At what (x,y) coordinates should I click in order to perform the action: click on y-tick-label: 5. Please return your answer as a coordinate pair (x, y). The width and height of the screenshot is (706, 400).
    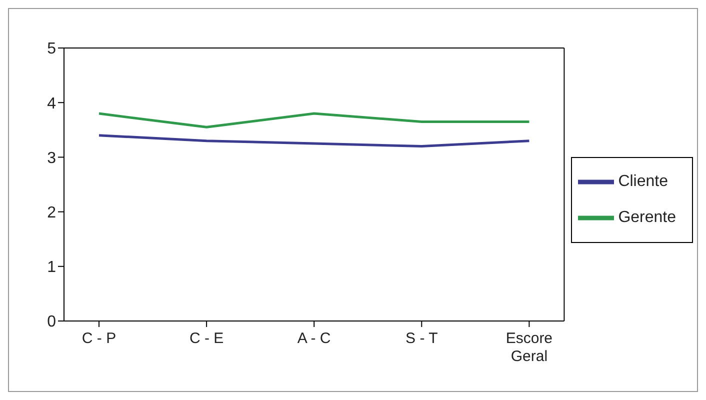
    Looking at the image, I should click on (51, 49).